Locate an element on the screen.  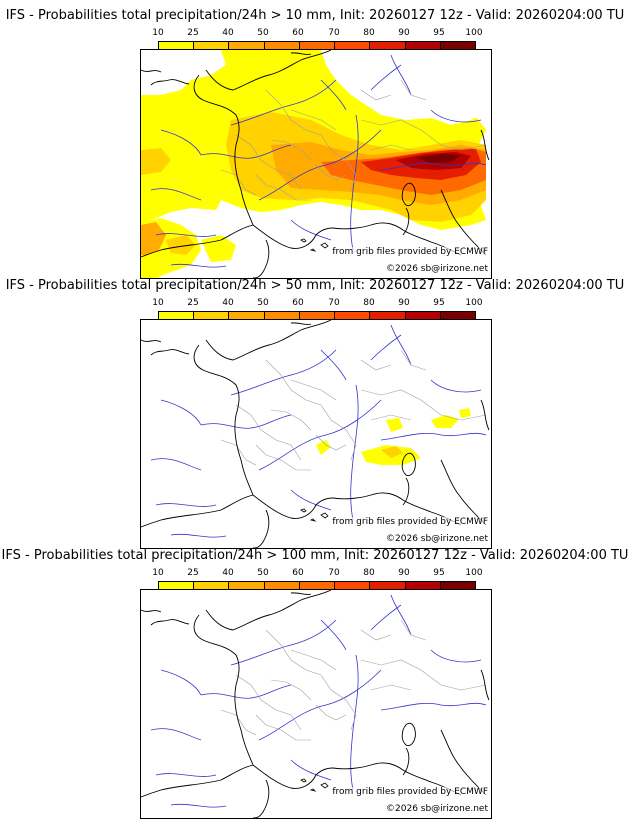
colorbar: 10 25 40 50 60 70 80 90 95 100 is located at coordinates (317, 312).